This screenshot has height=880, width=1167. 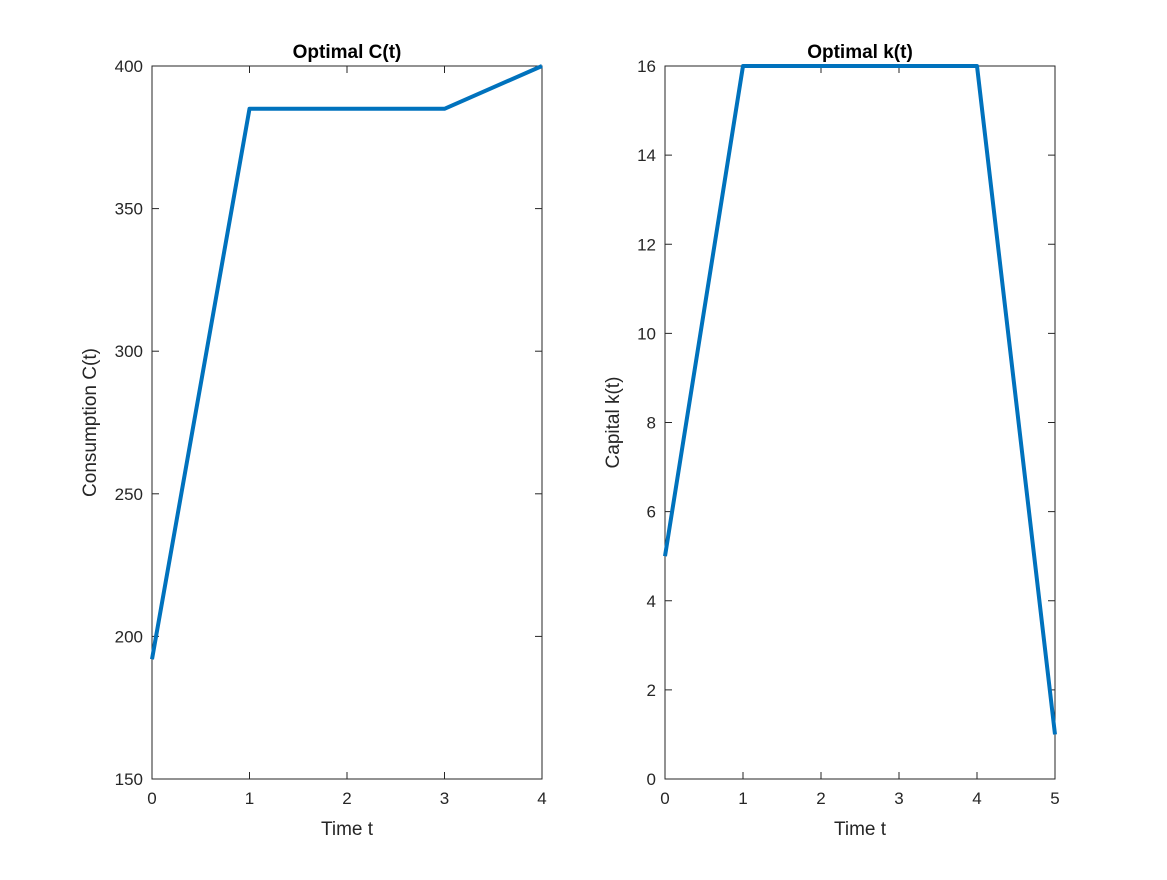 I want to click on y-tick-label: 6, so click(x=651, y=512).